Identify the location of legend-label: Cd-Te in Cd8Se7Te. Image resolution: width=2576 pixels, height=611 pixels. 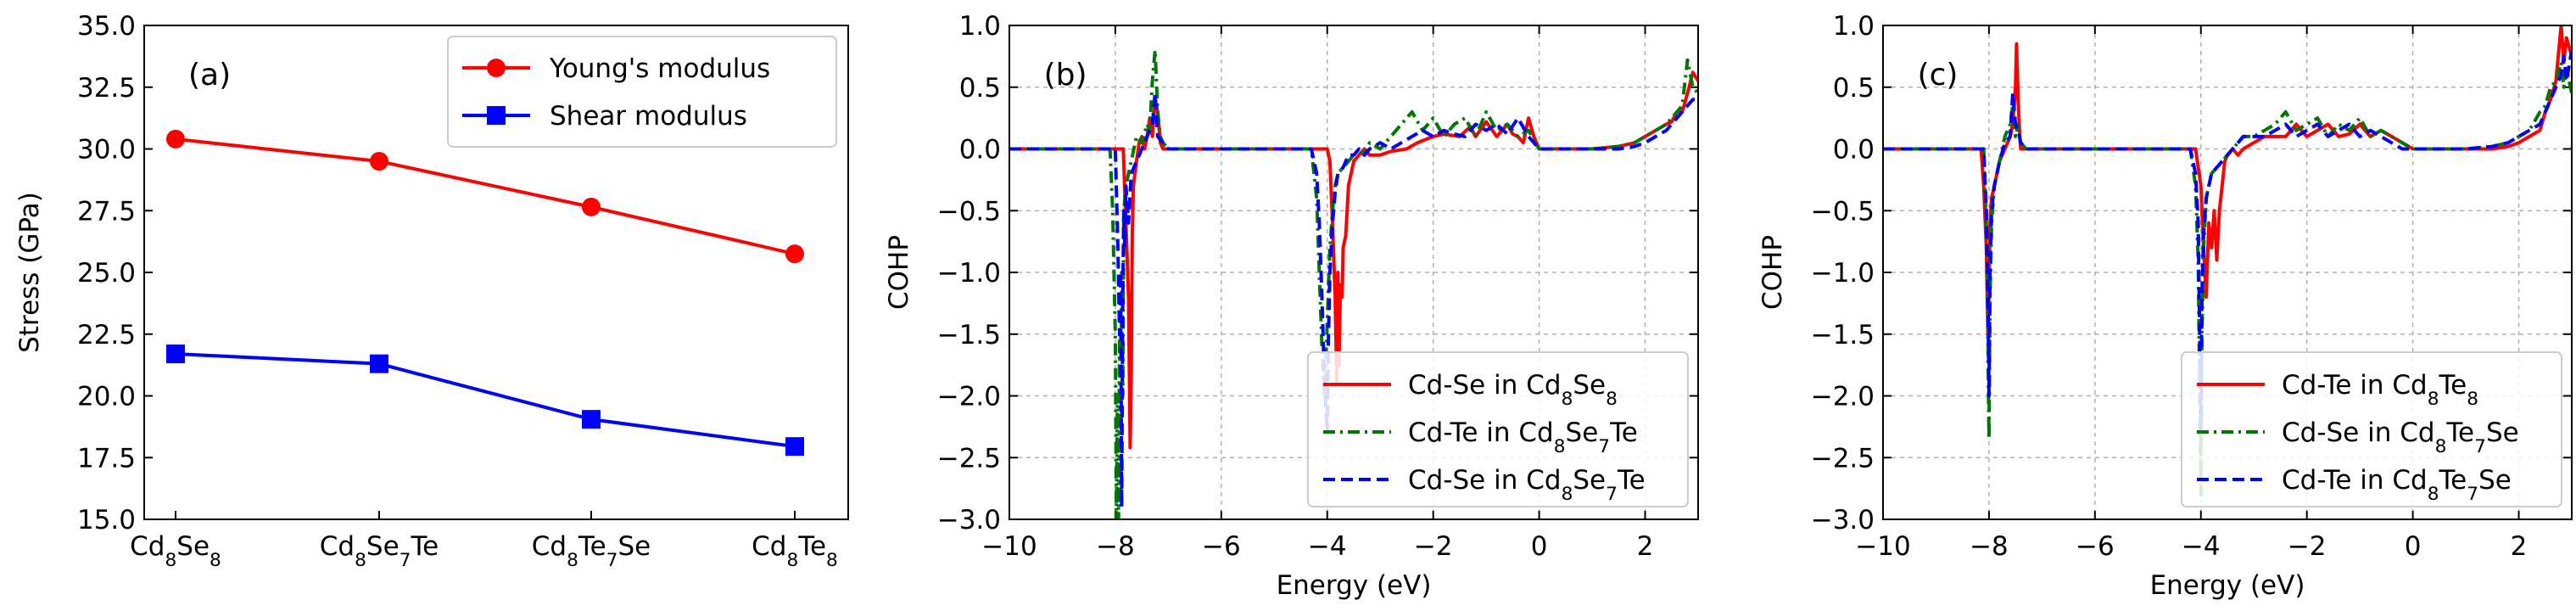
(1523, 437).